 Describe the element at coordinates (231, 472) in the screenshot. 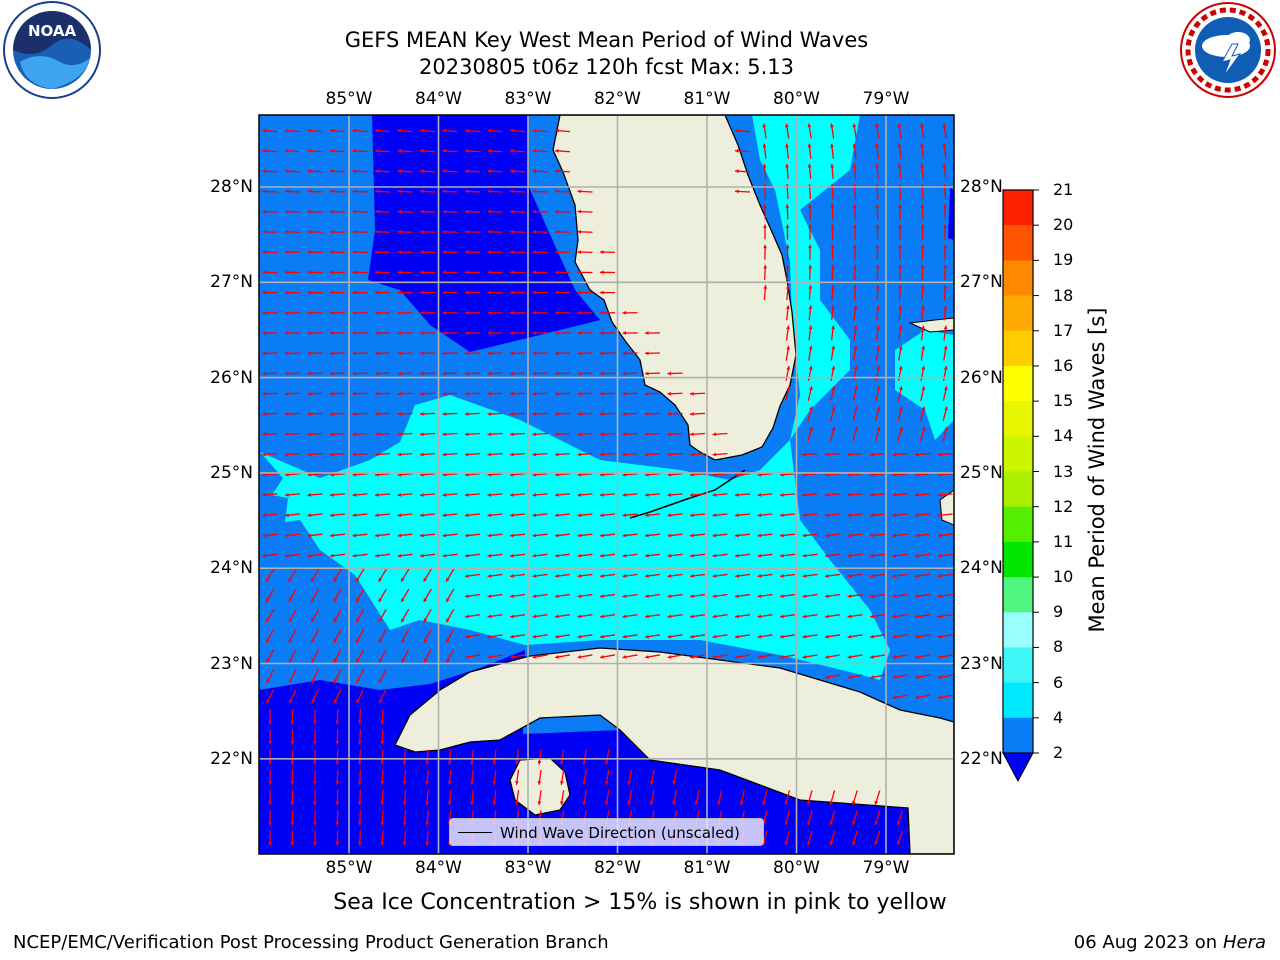

I see `lat-tick-left-3: 25°N` at that location.